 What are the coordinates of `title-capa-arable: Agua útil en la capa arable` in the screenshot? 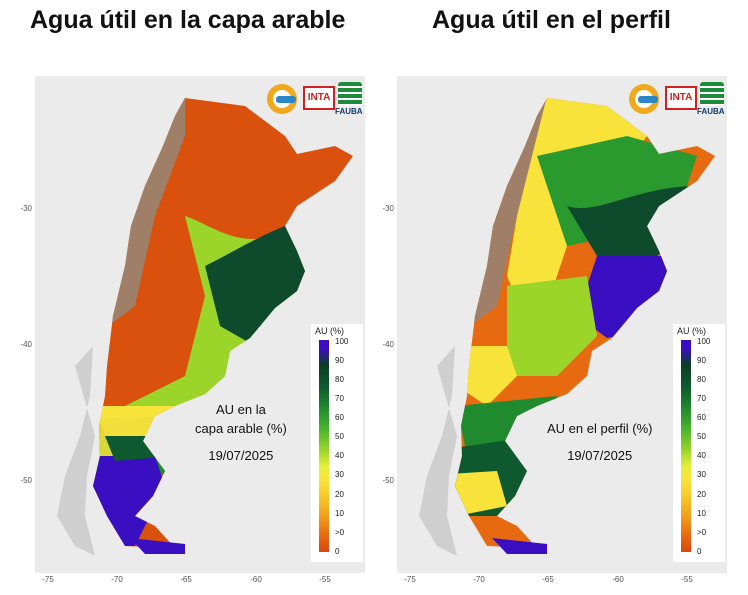 It's located at (188, 20).